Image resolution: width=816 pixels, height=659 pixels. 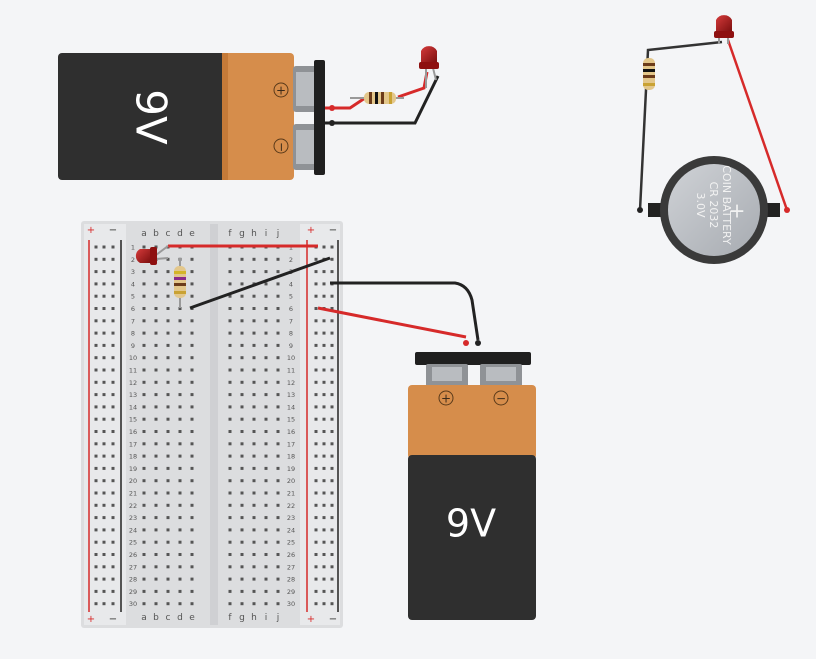 What do you see at coordinates (152, 255) in the screenshot?
I see `led-icon` at bounding box center [152, 255].